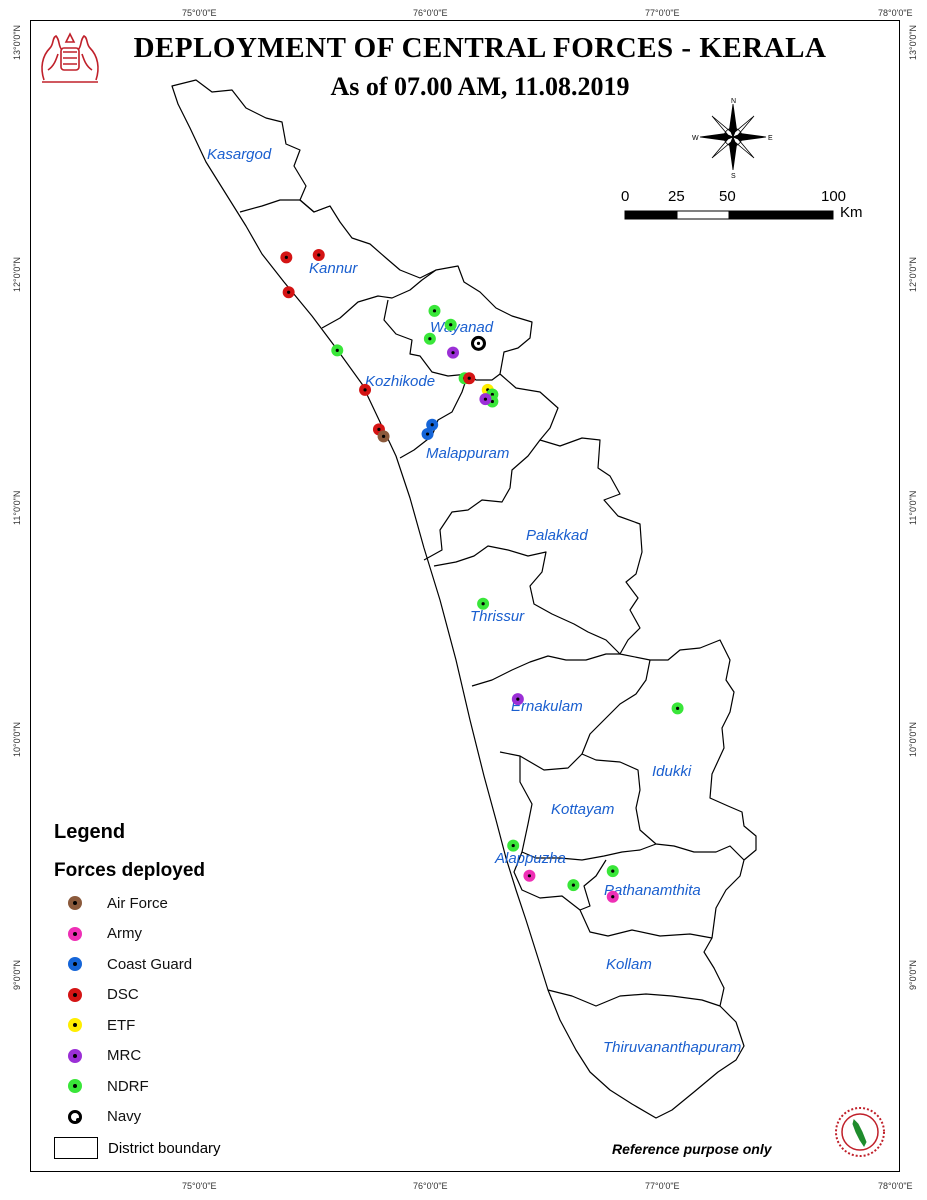 This screenshot has height=1200, width=927. I want to click on lon-label-bottom: 77°0'0"E, so click(662, 1186).